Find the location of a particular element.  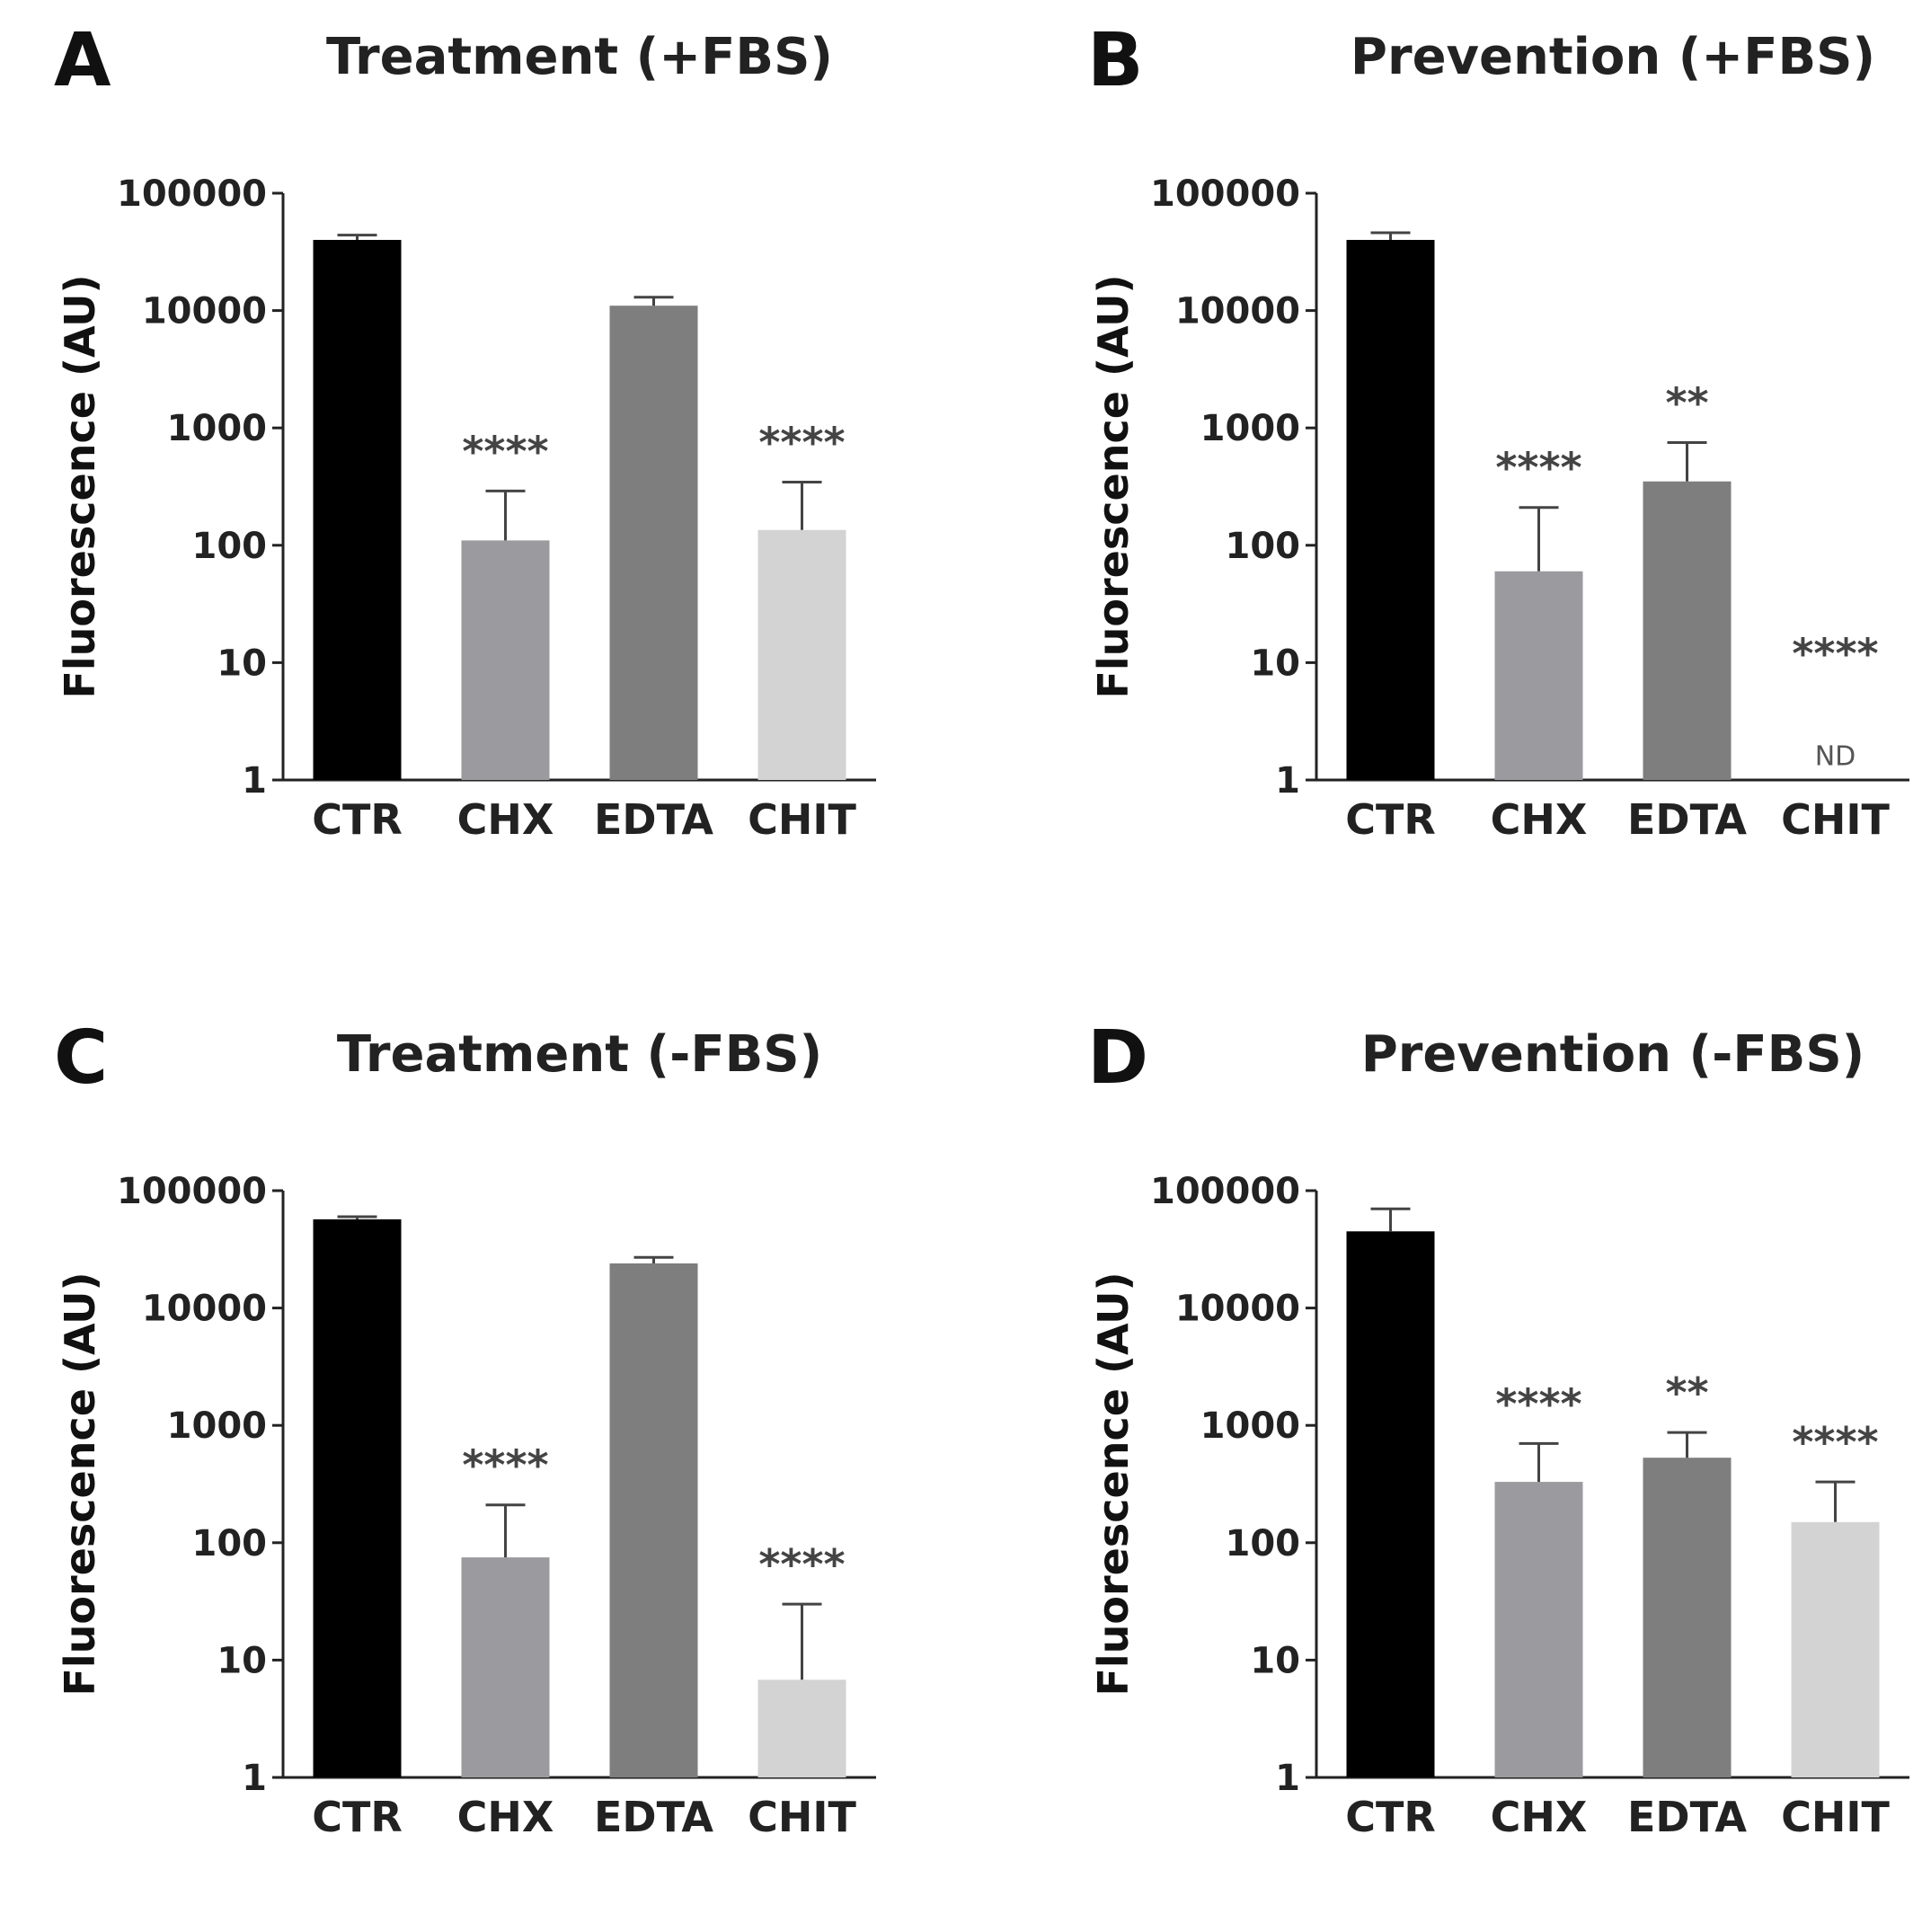

chart-title: Prevention (-FBS) is located at coordinates (1613, 1054).